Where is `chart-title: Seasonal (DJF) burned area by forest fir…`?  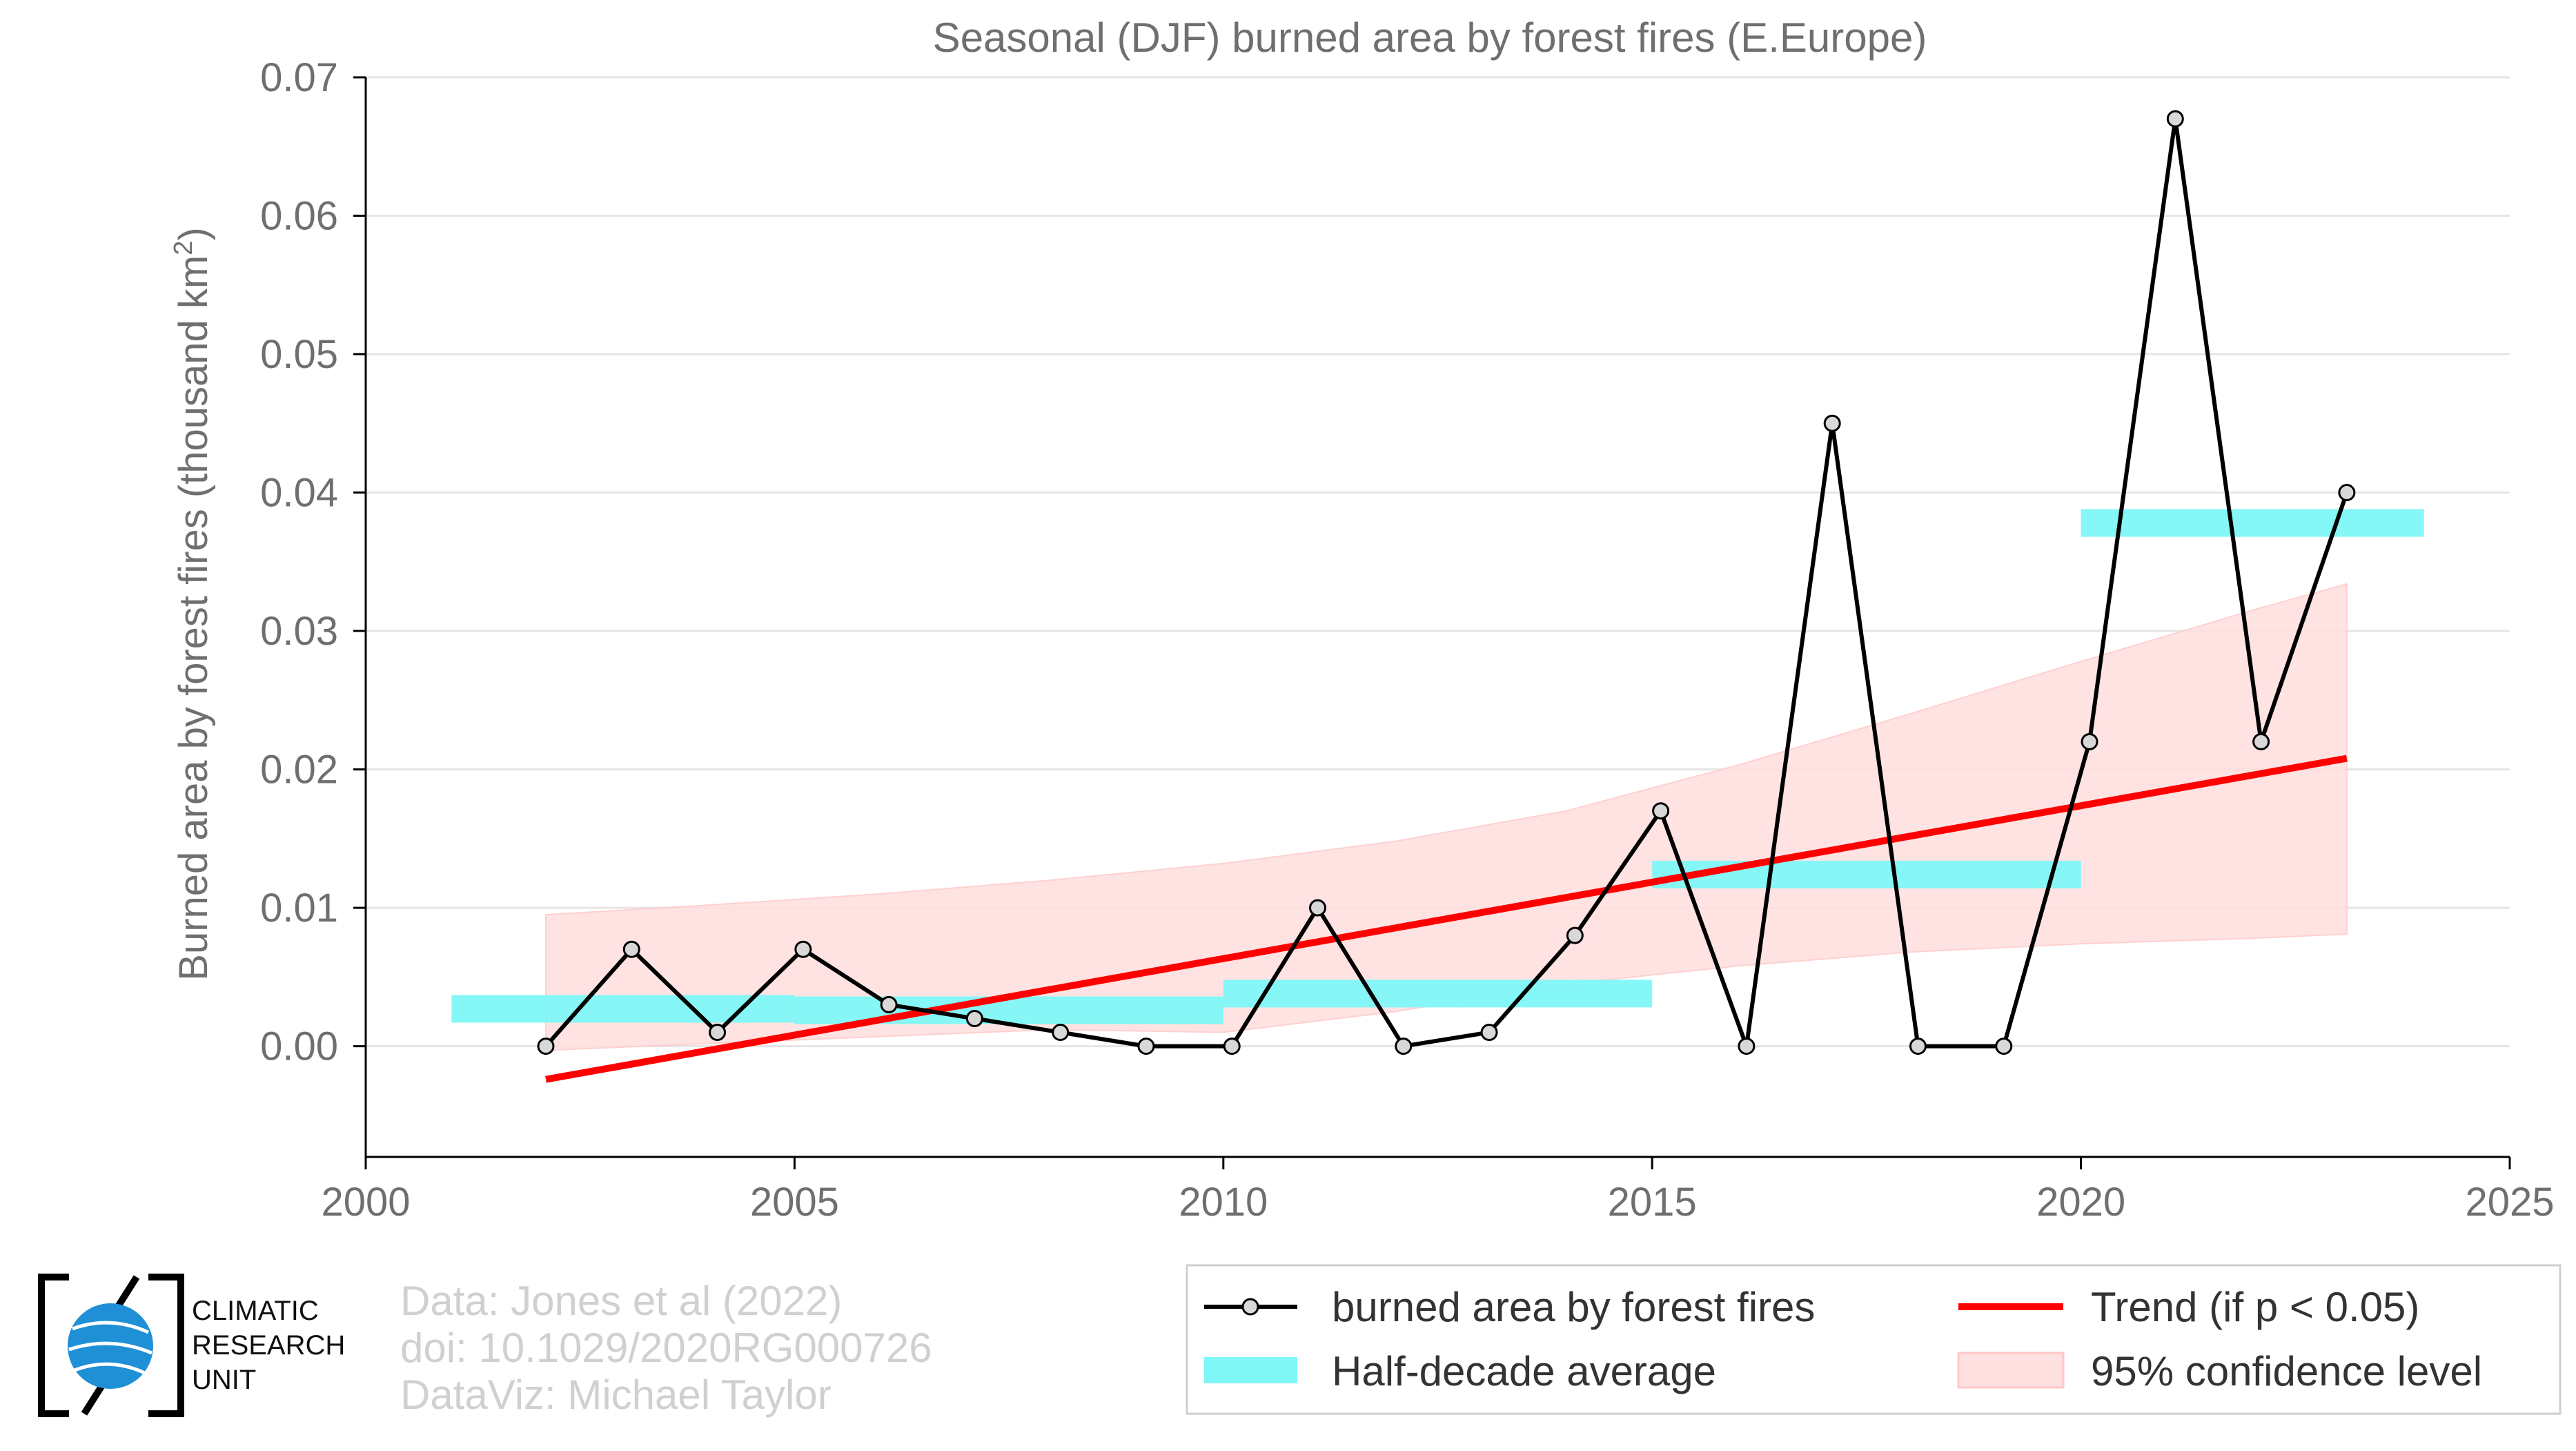
chart-title: Seasonal (DJF) burned area by forest fir… is located at coordinates (1430, 38).